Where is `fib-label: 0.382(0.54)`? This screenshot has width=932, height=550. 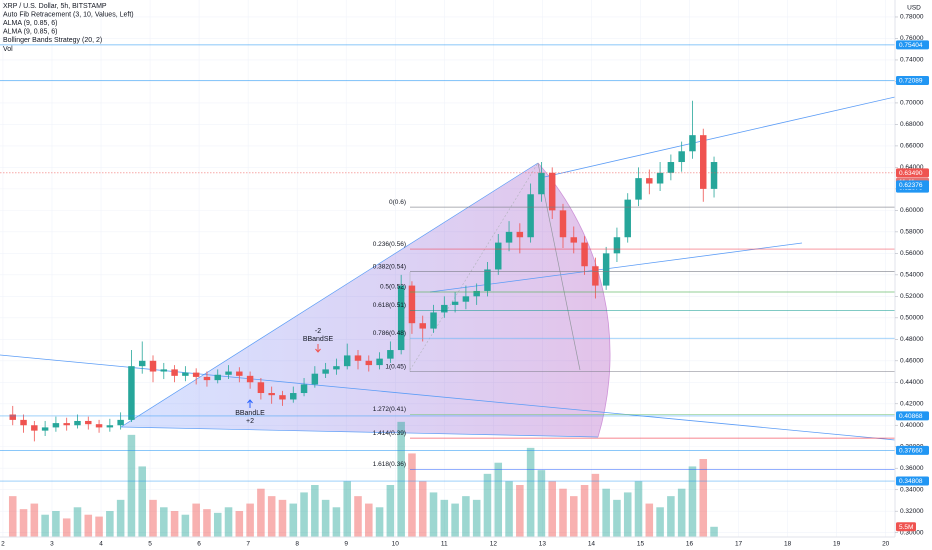
fib-label: 0.382(0.54) is located at coordinates (389, 266).